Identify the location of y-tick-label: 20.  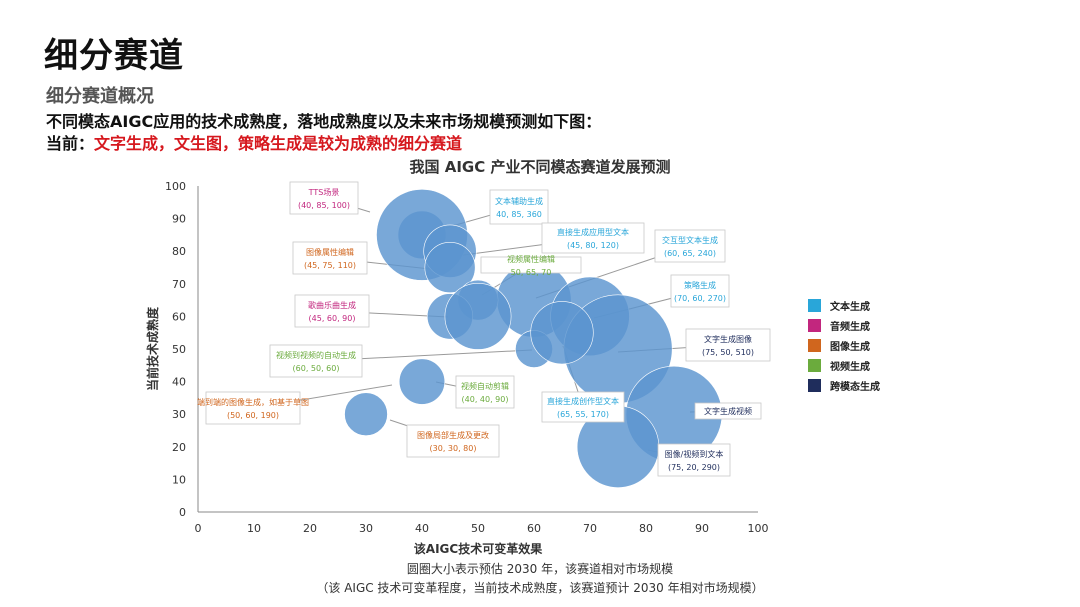
(179, 447).